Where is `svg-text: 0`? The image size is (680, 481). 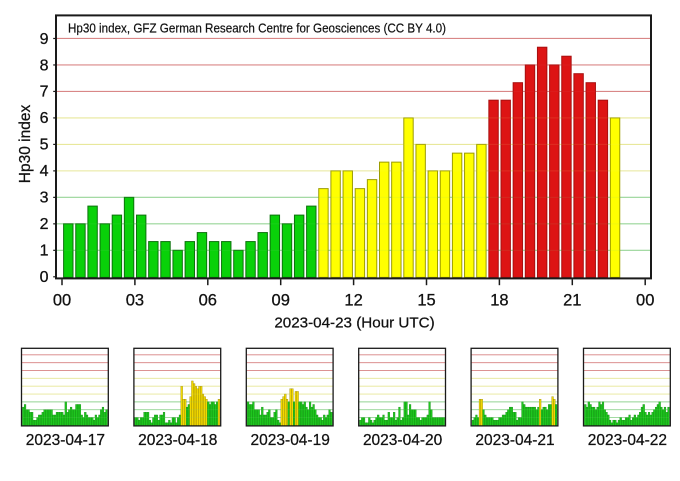
svg-text: 0 is located at coordinates (44, 277).